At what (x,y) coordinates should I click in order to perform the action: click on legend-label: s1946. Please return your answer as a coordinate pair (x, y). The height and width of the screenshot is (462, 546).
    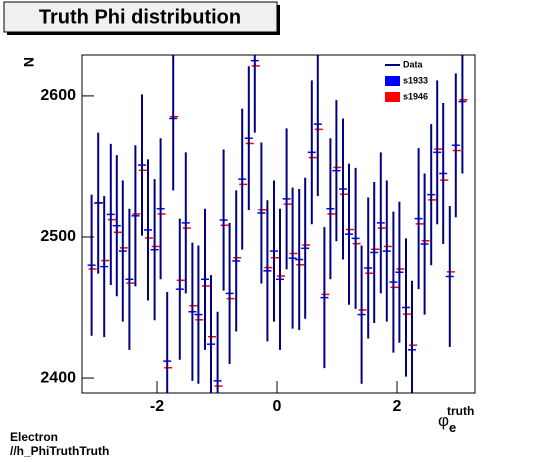
    Looking at the image, I should click on (415, 96).